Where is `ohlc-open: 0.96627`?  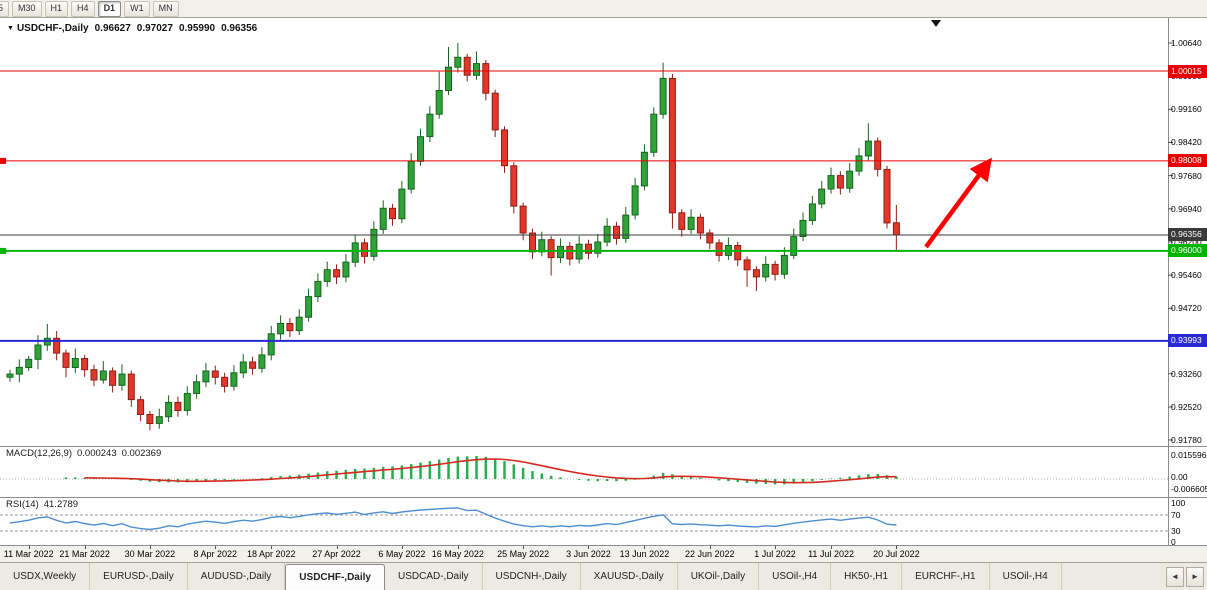 ohlc-open: 0.96627 is located at coordinates (112, 28).